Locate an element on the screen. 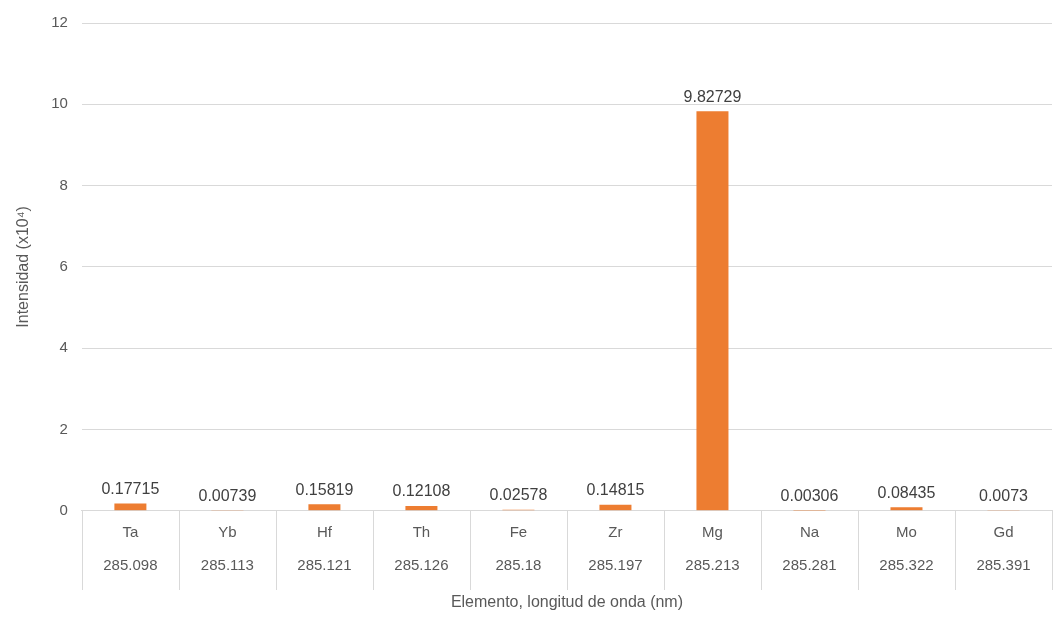  y-tick-label: 2 is located at coordinates (63, 428).